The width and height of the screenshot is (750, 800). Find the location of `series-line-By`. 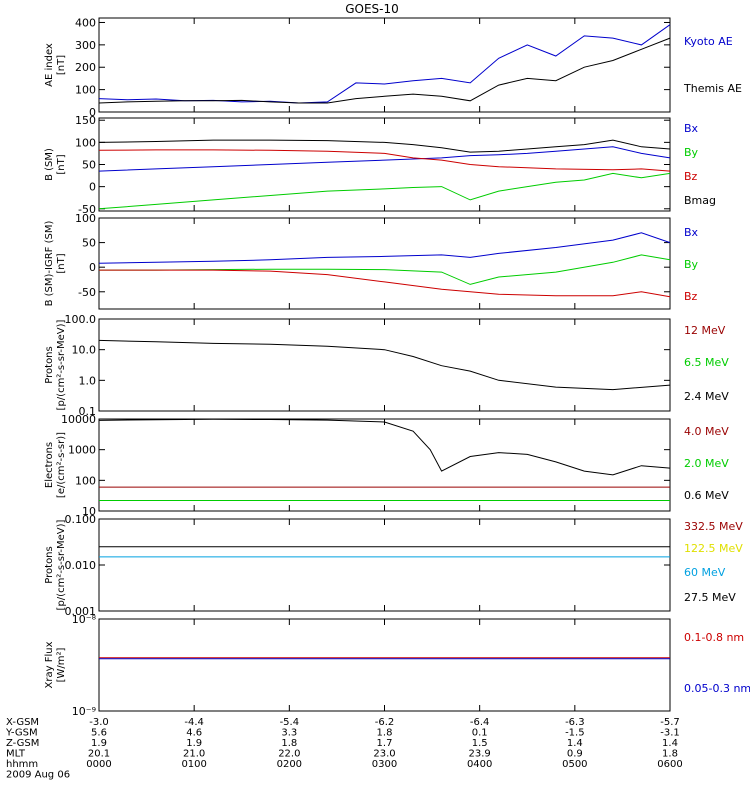

series-line-By is located at coordinates (384, 191).